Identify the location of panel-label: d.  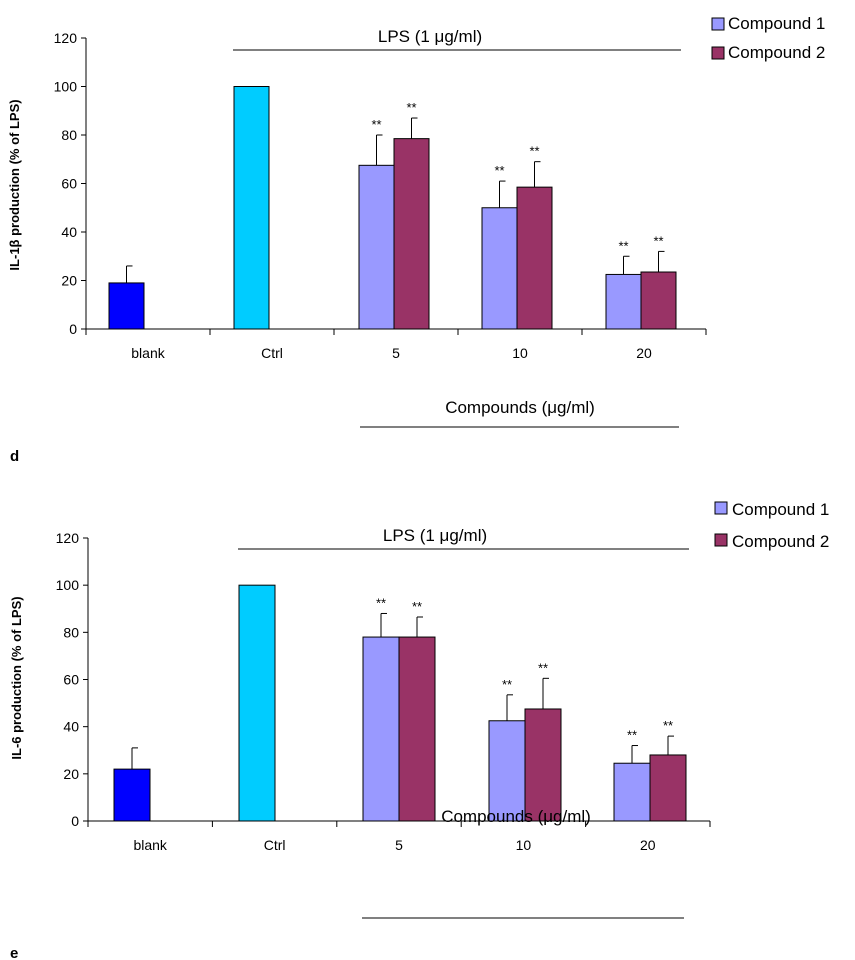
(14, 456).